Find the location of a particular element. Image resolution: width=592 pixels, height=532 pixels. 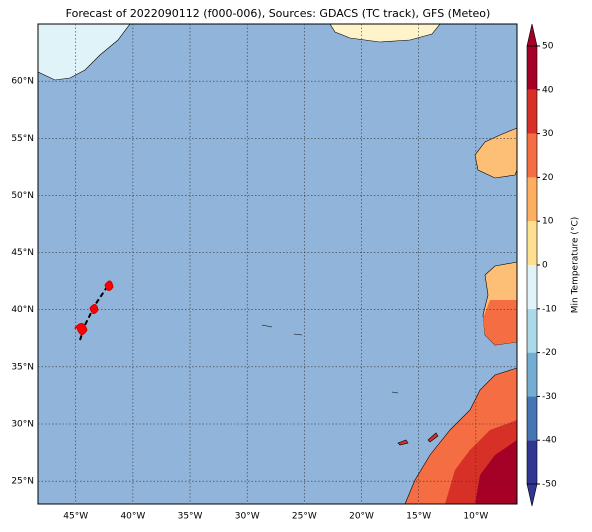

ireland-uk is located at coordinates (496, 153).